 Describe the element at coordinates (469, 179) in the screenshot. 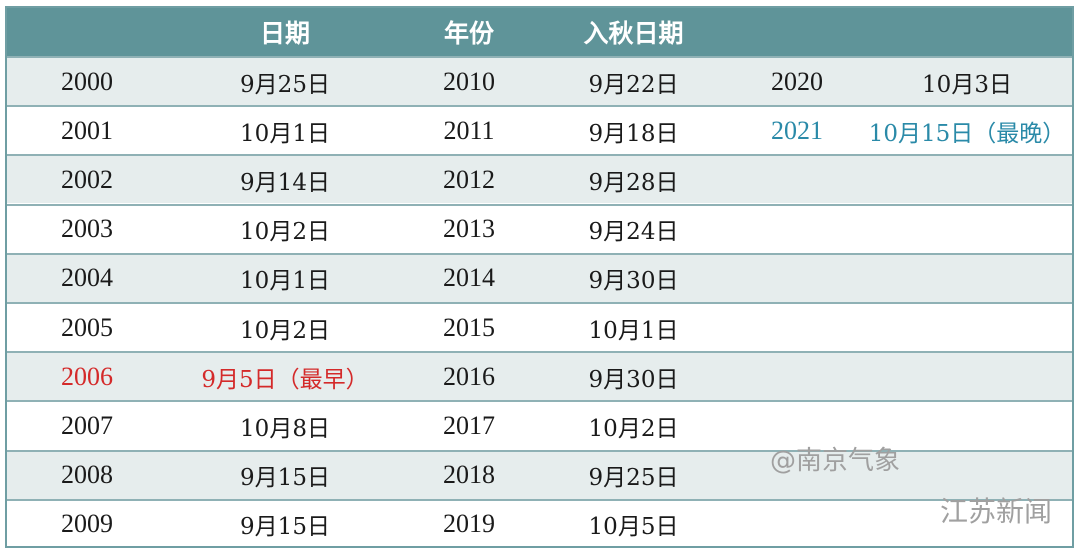

I see `year-cell: 2012` at that location.